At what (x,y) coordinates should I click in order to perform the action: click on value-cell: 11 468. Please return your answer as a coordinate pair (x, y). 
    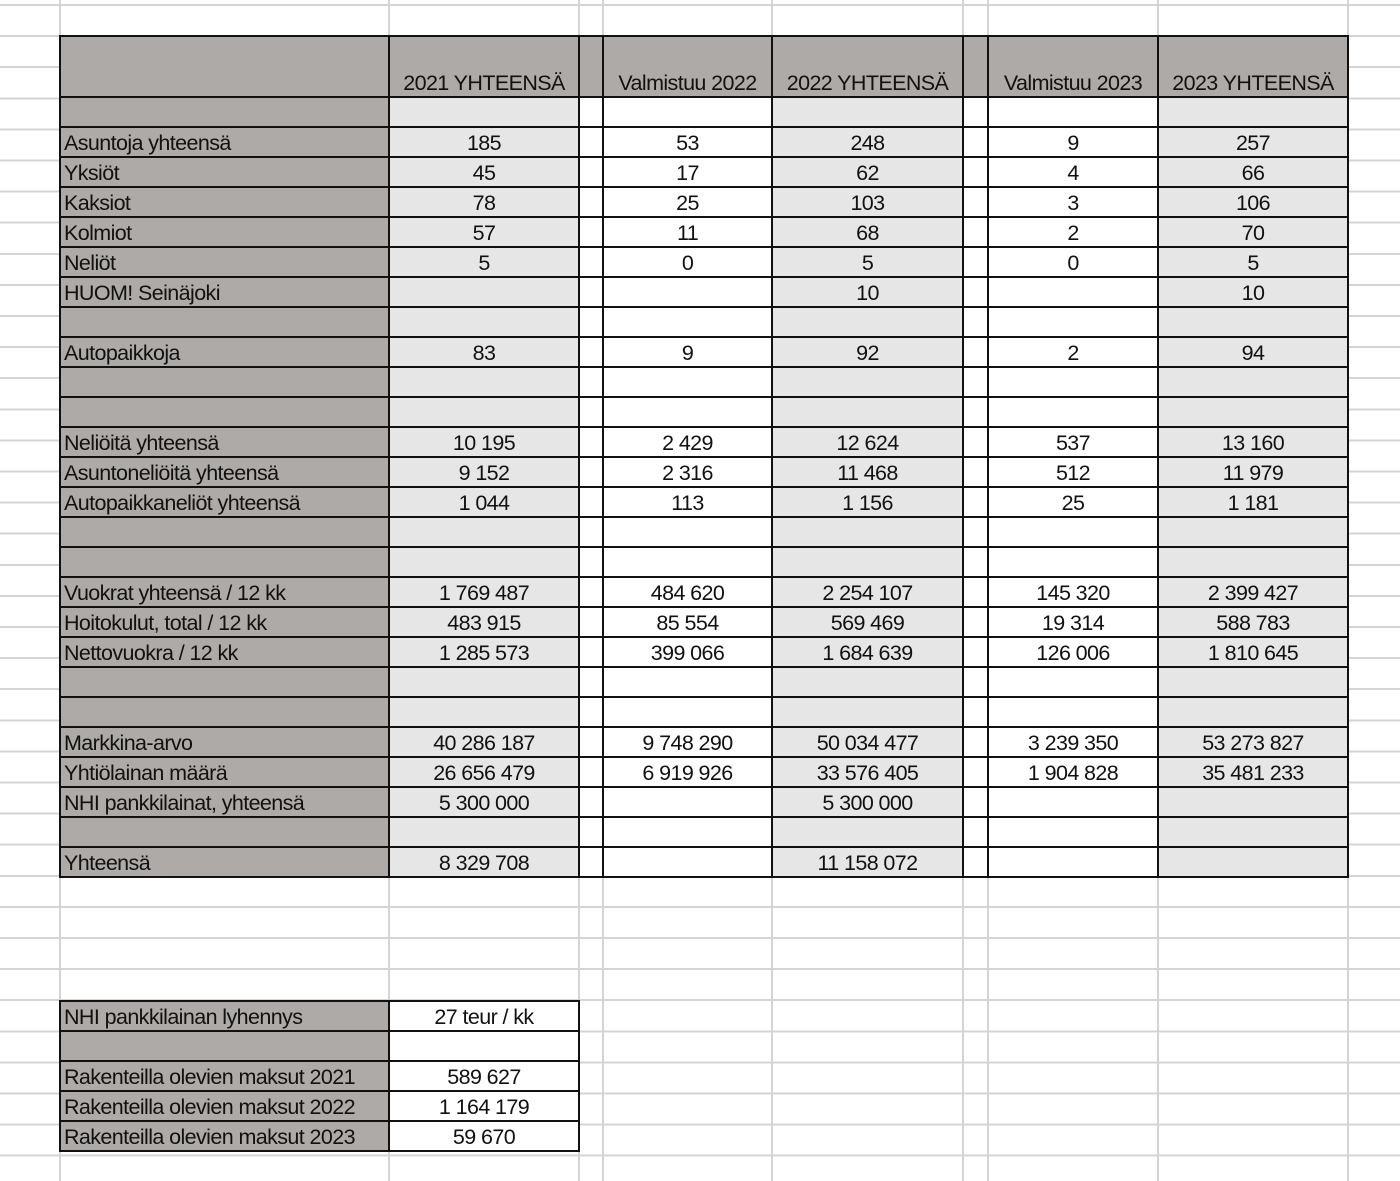
    Looking at the image, I should click on (867, 472).